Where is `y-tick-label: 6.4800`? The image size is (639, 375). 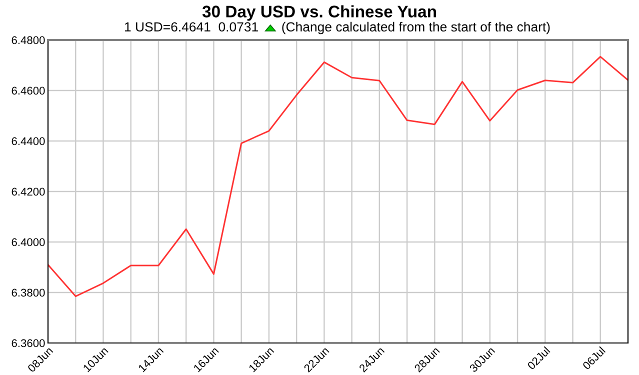
y-tick-label: 6.4800 is located at coordinates (28, 40).